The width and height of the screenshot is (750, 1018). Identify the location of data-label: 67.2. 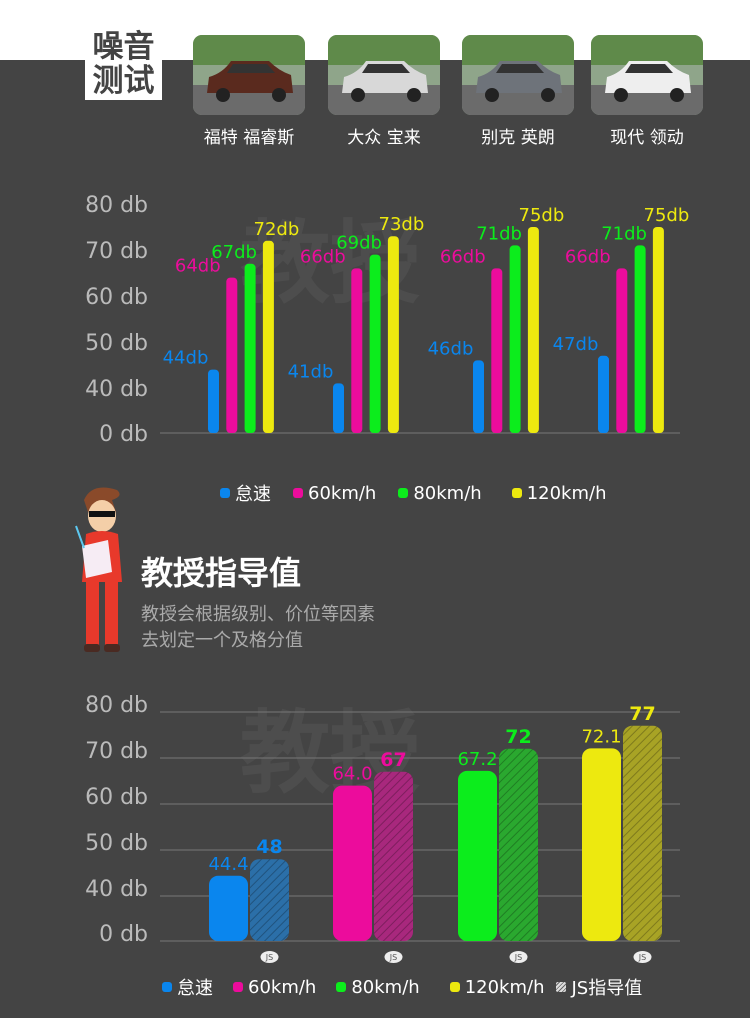
(477, 759).